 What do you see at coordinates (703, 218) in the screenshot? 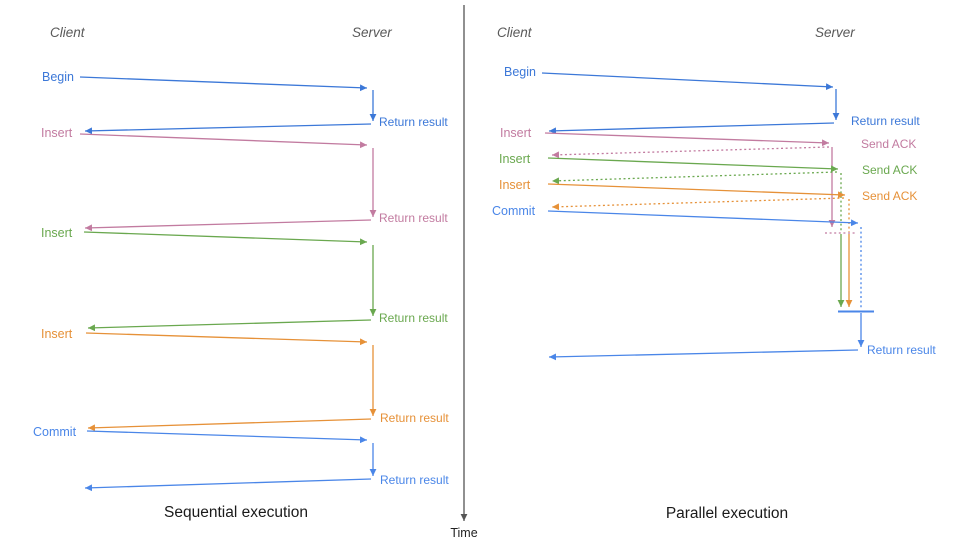
I see `p-commit-request-arrow` at bounding box center [703, 218].